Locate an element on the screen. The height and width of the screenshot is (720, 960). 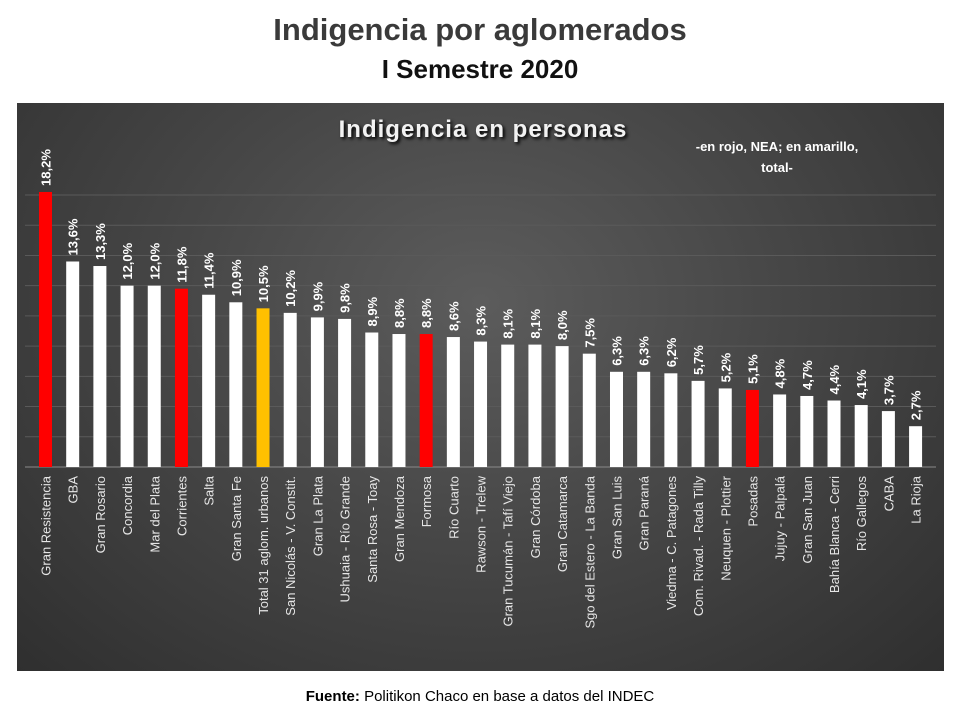
category-label-30: Río Gallegos is located at coordinates (861, 514).